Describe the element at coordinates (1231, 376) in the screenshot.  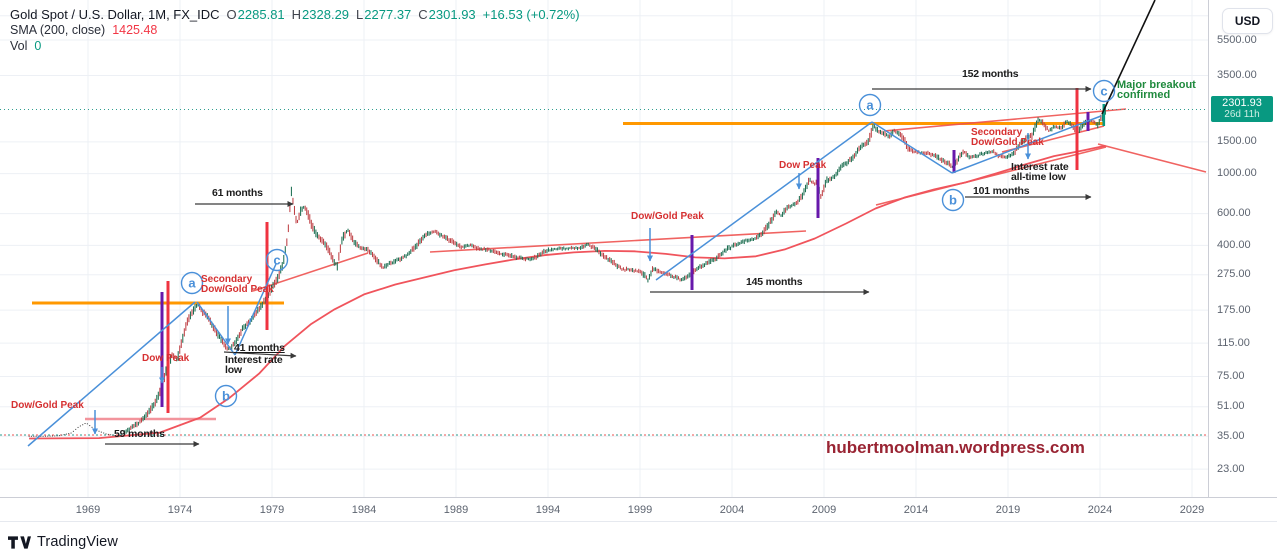
I see `price-tick-label: 75.00` at that location.